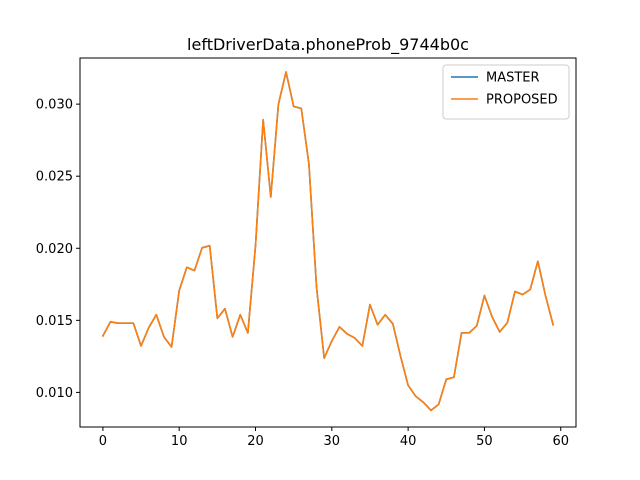  I want to click on x-tick-label: 10, so click(179, 441).